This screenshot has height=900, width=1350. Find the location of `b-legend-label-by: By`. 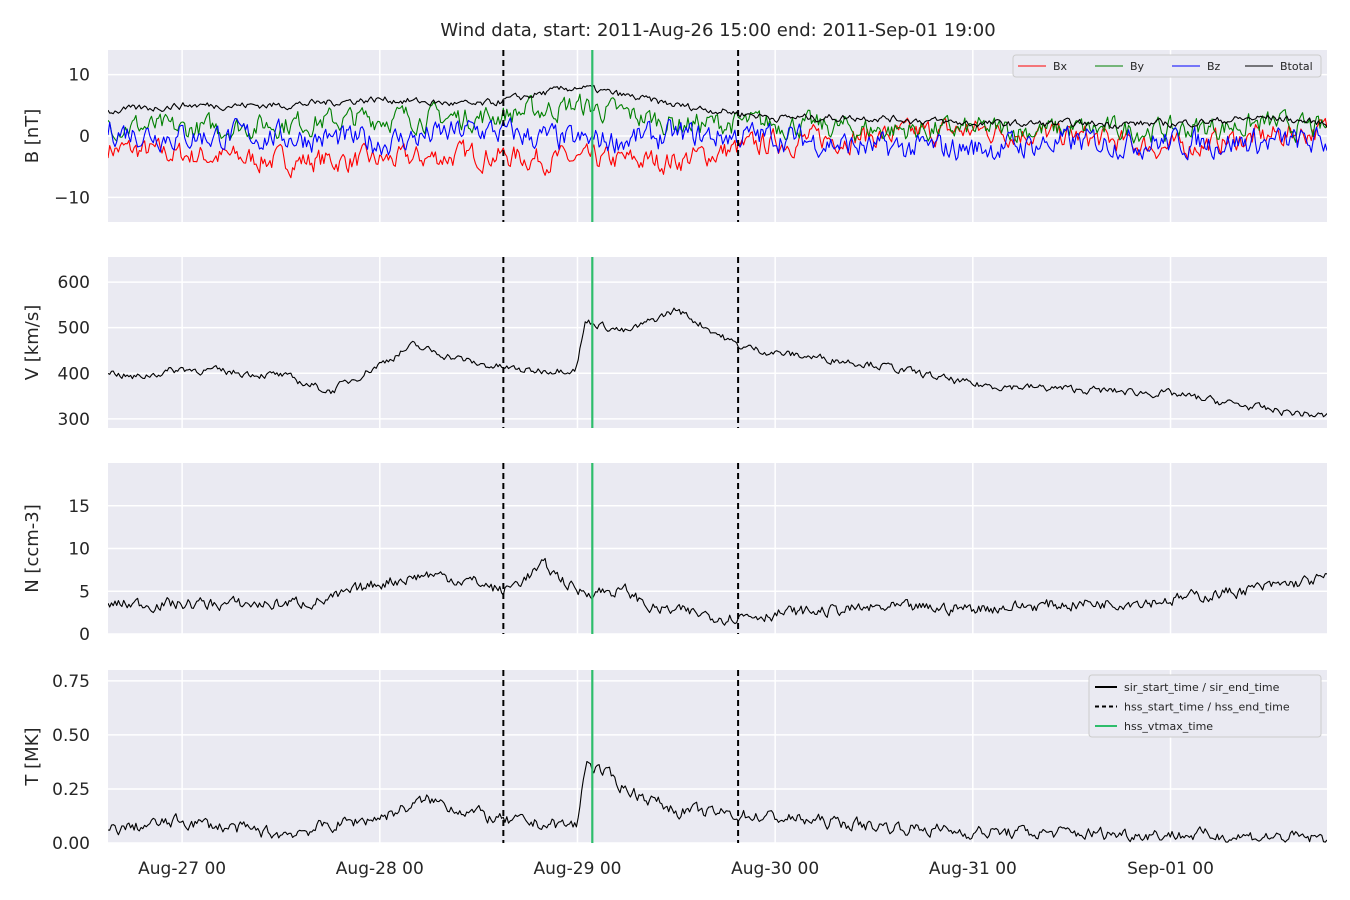

b-legend-label-by: By is located at coordinates (1137, 66).